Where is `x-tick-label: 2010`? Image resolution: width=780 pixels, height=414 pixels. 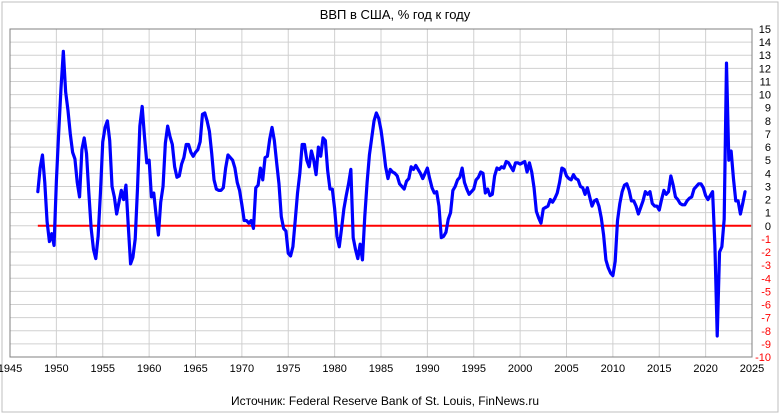
x-tick-label: 2010 is located at coordinates (613, 369).